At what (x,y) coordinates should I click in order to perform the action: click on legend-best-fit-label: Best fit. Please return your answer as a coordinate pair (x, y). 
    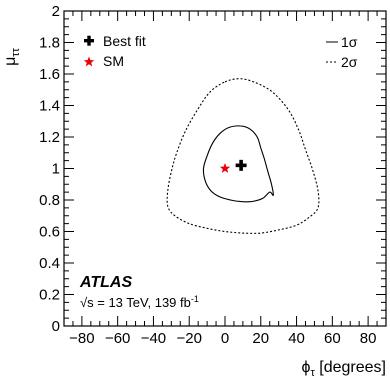
    Looking at the image, I should click on (124, 41).